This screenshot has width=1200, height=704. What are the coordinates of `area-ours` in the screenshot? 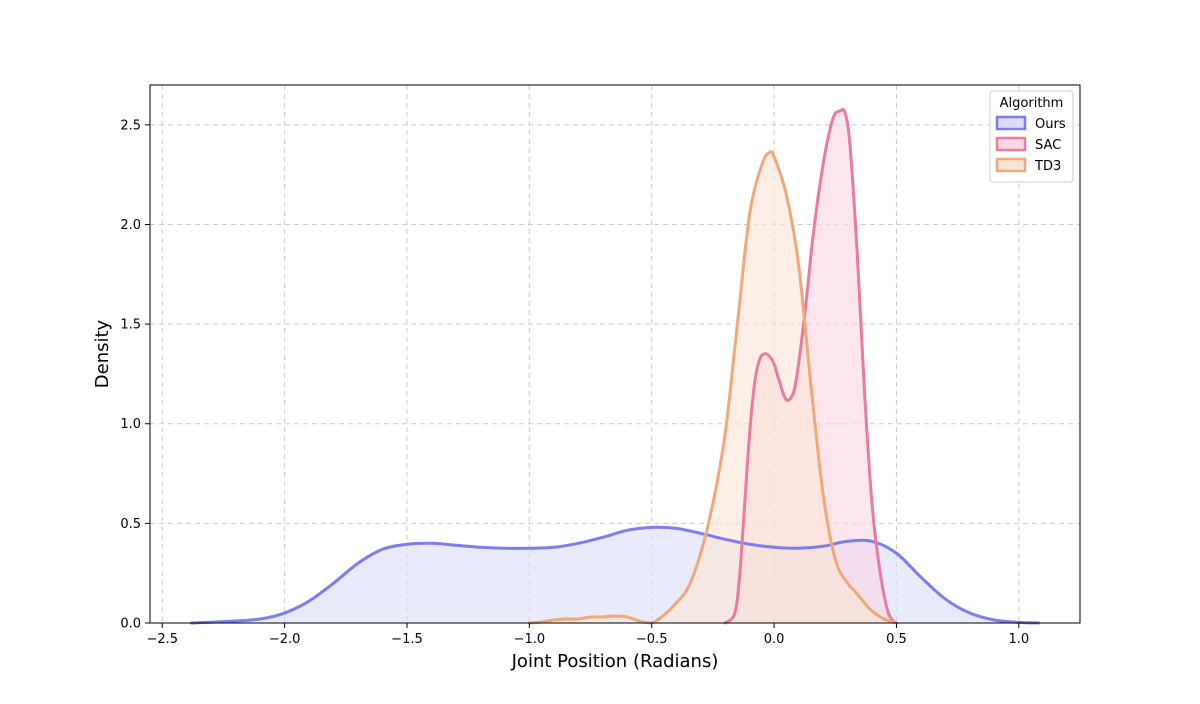 It's located at (615, 575).